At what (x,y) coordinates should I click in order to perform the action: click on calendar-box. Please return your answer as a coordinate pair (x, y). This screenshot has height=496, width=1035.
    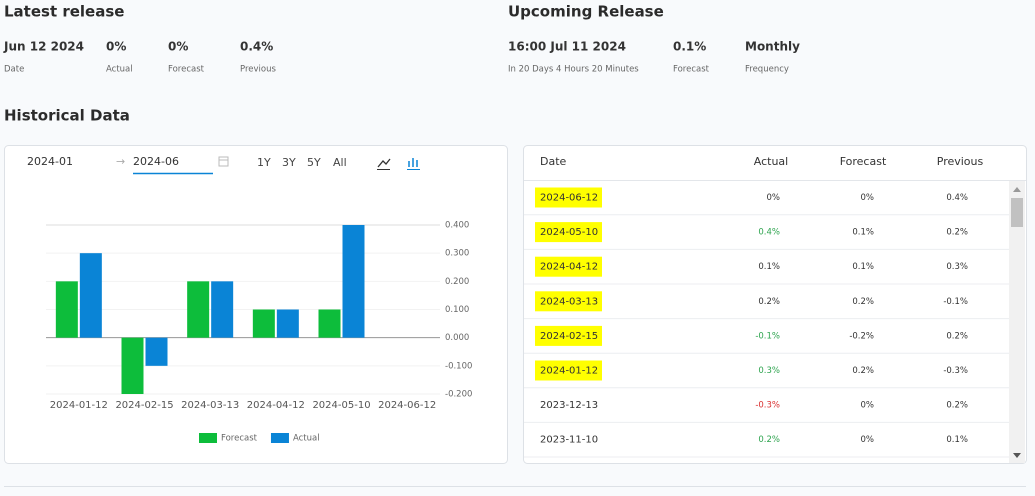
    Looking at the image, I should click on (223, 161).